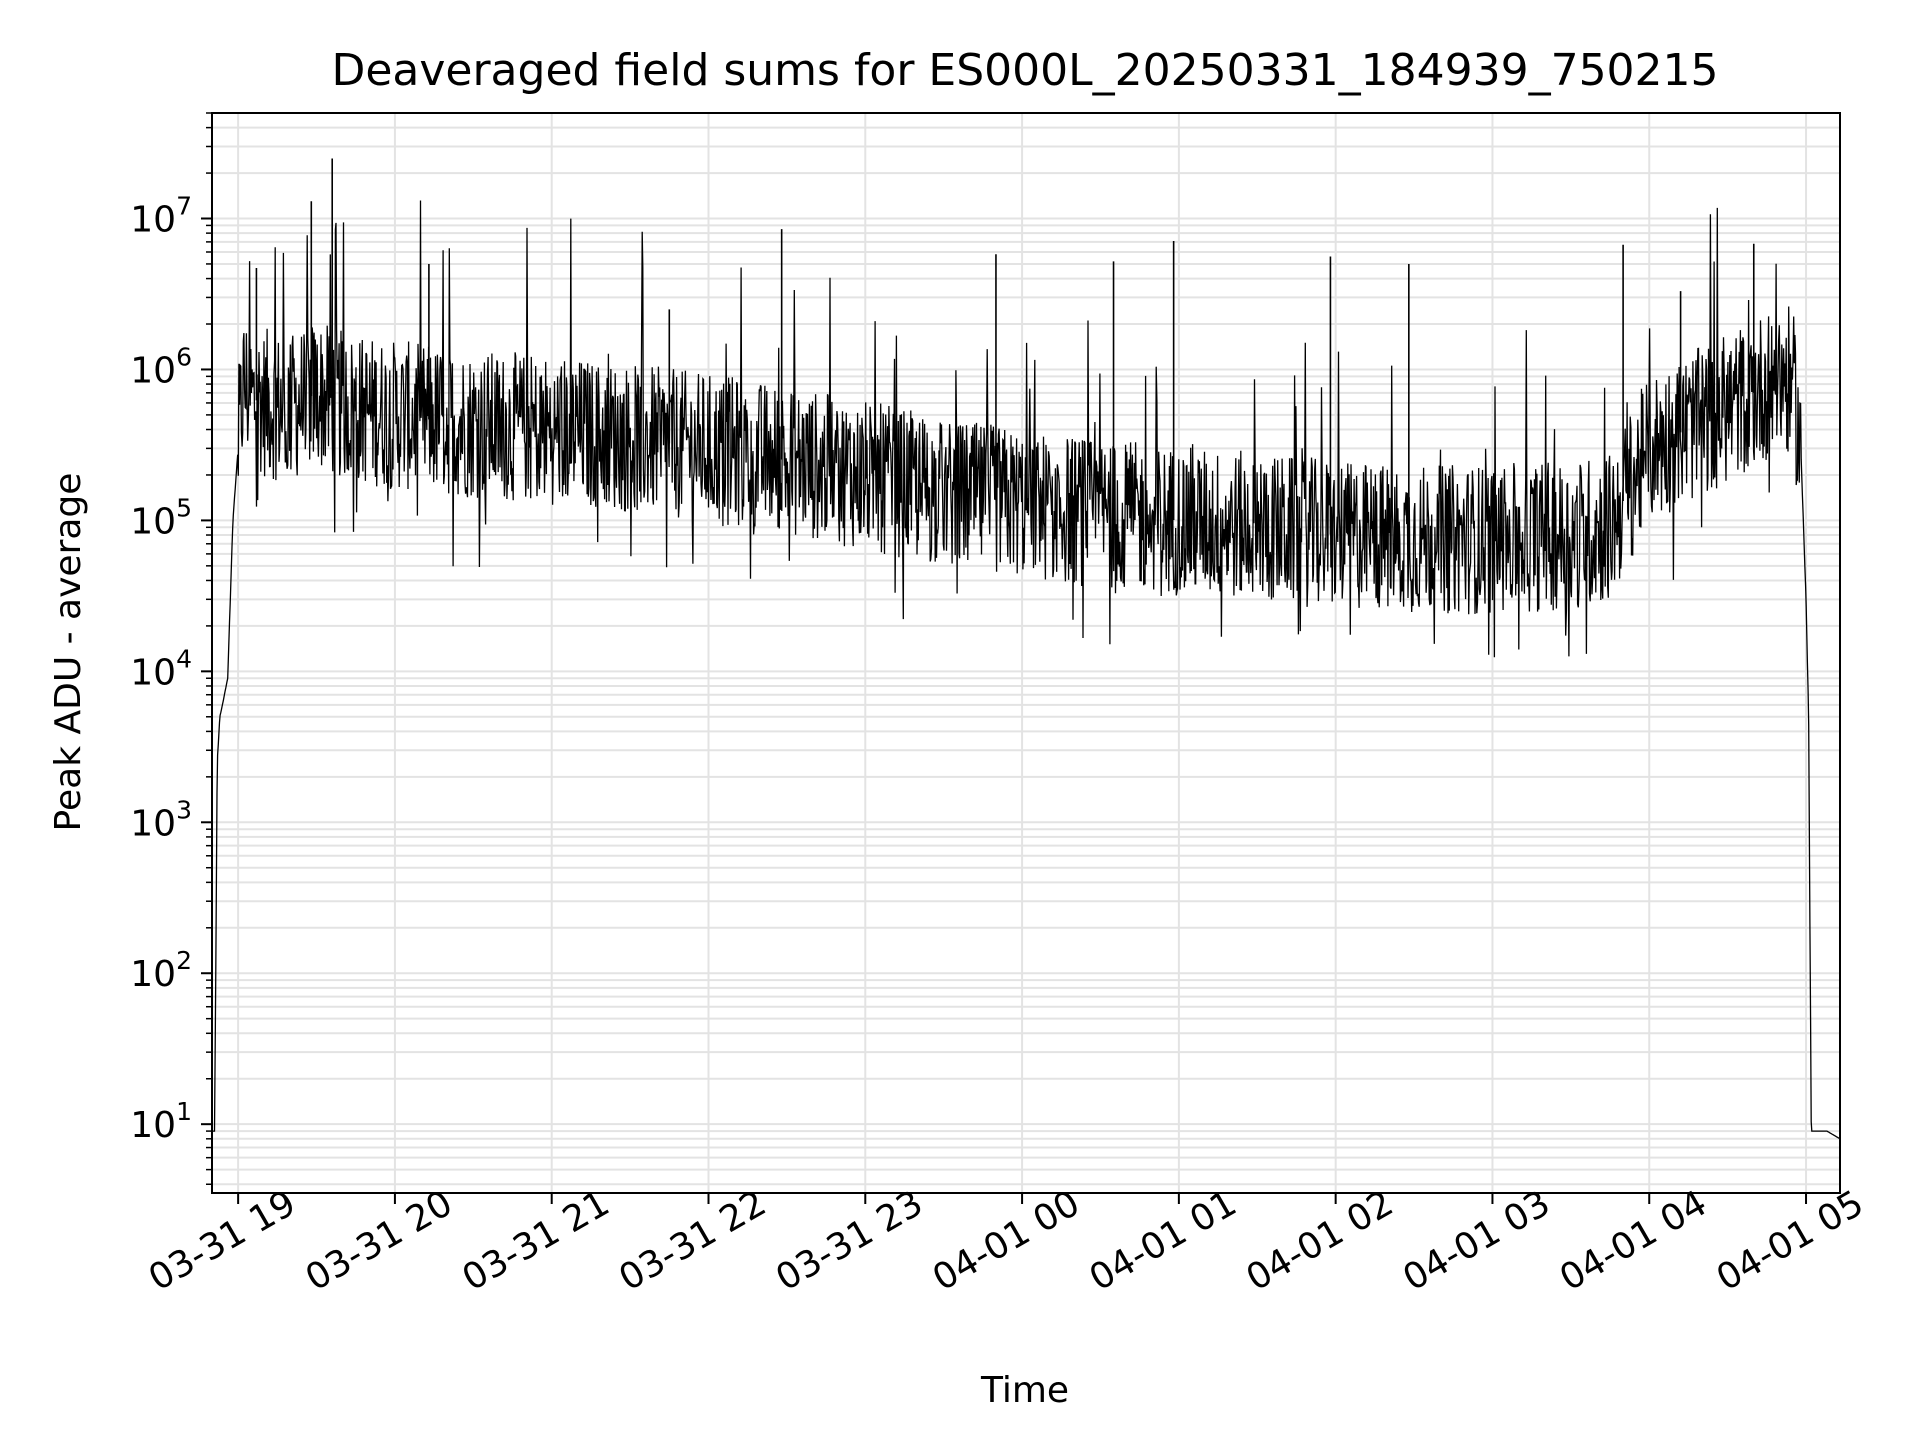 The height and width of the screenshot is (1440, 1920). I want to click on x-tick-label: 04-01 05, so click(1790, 1241).